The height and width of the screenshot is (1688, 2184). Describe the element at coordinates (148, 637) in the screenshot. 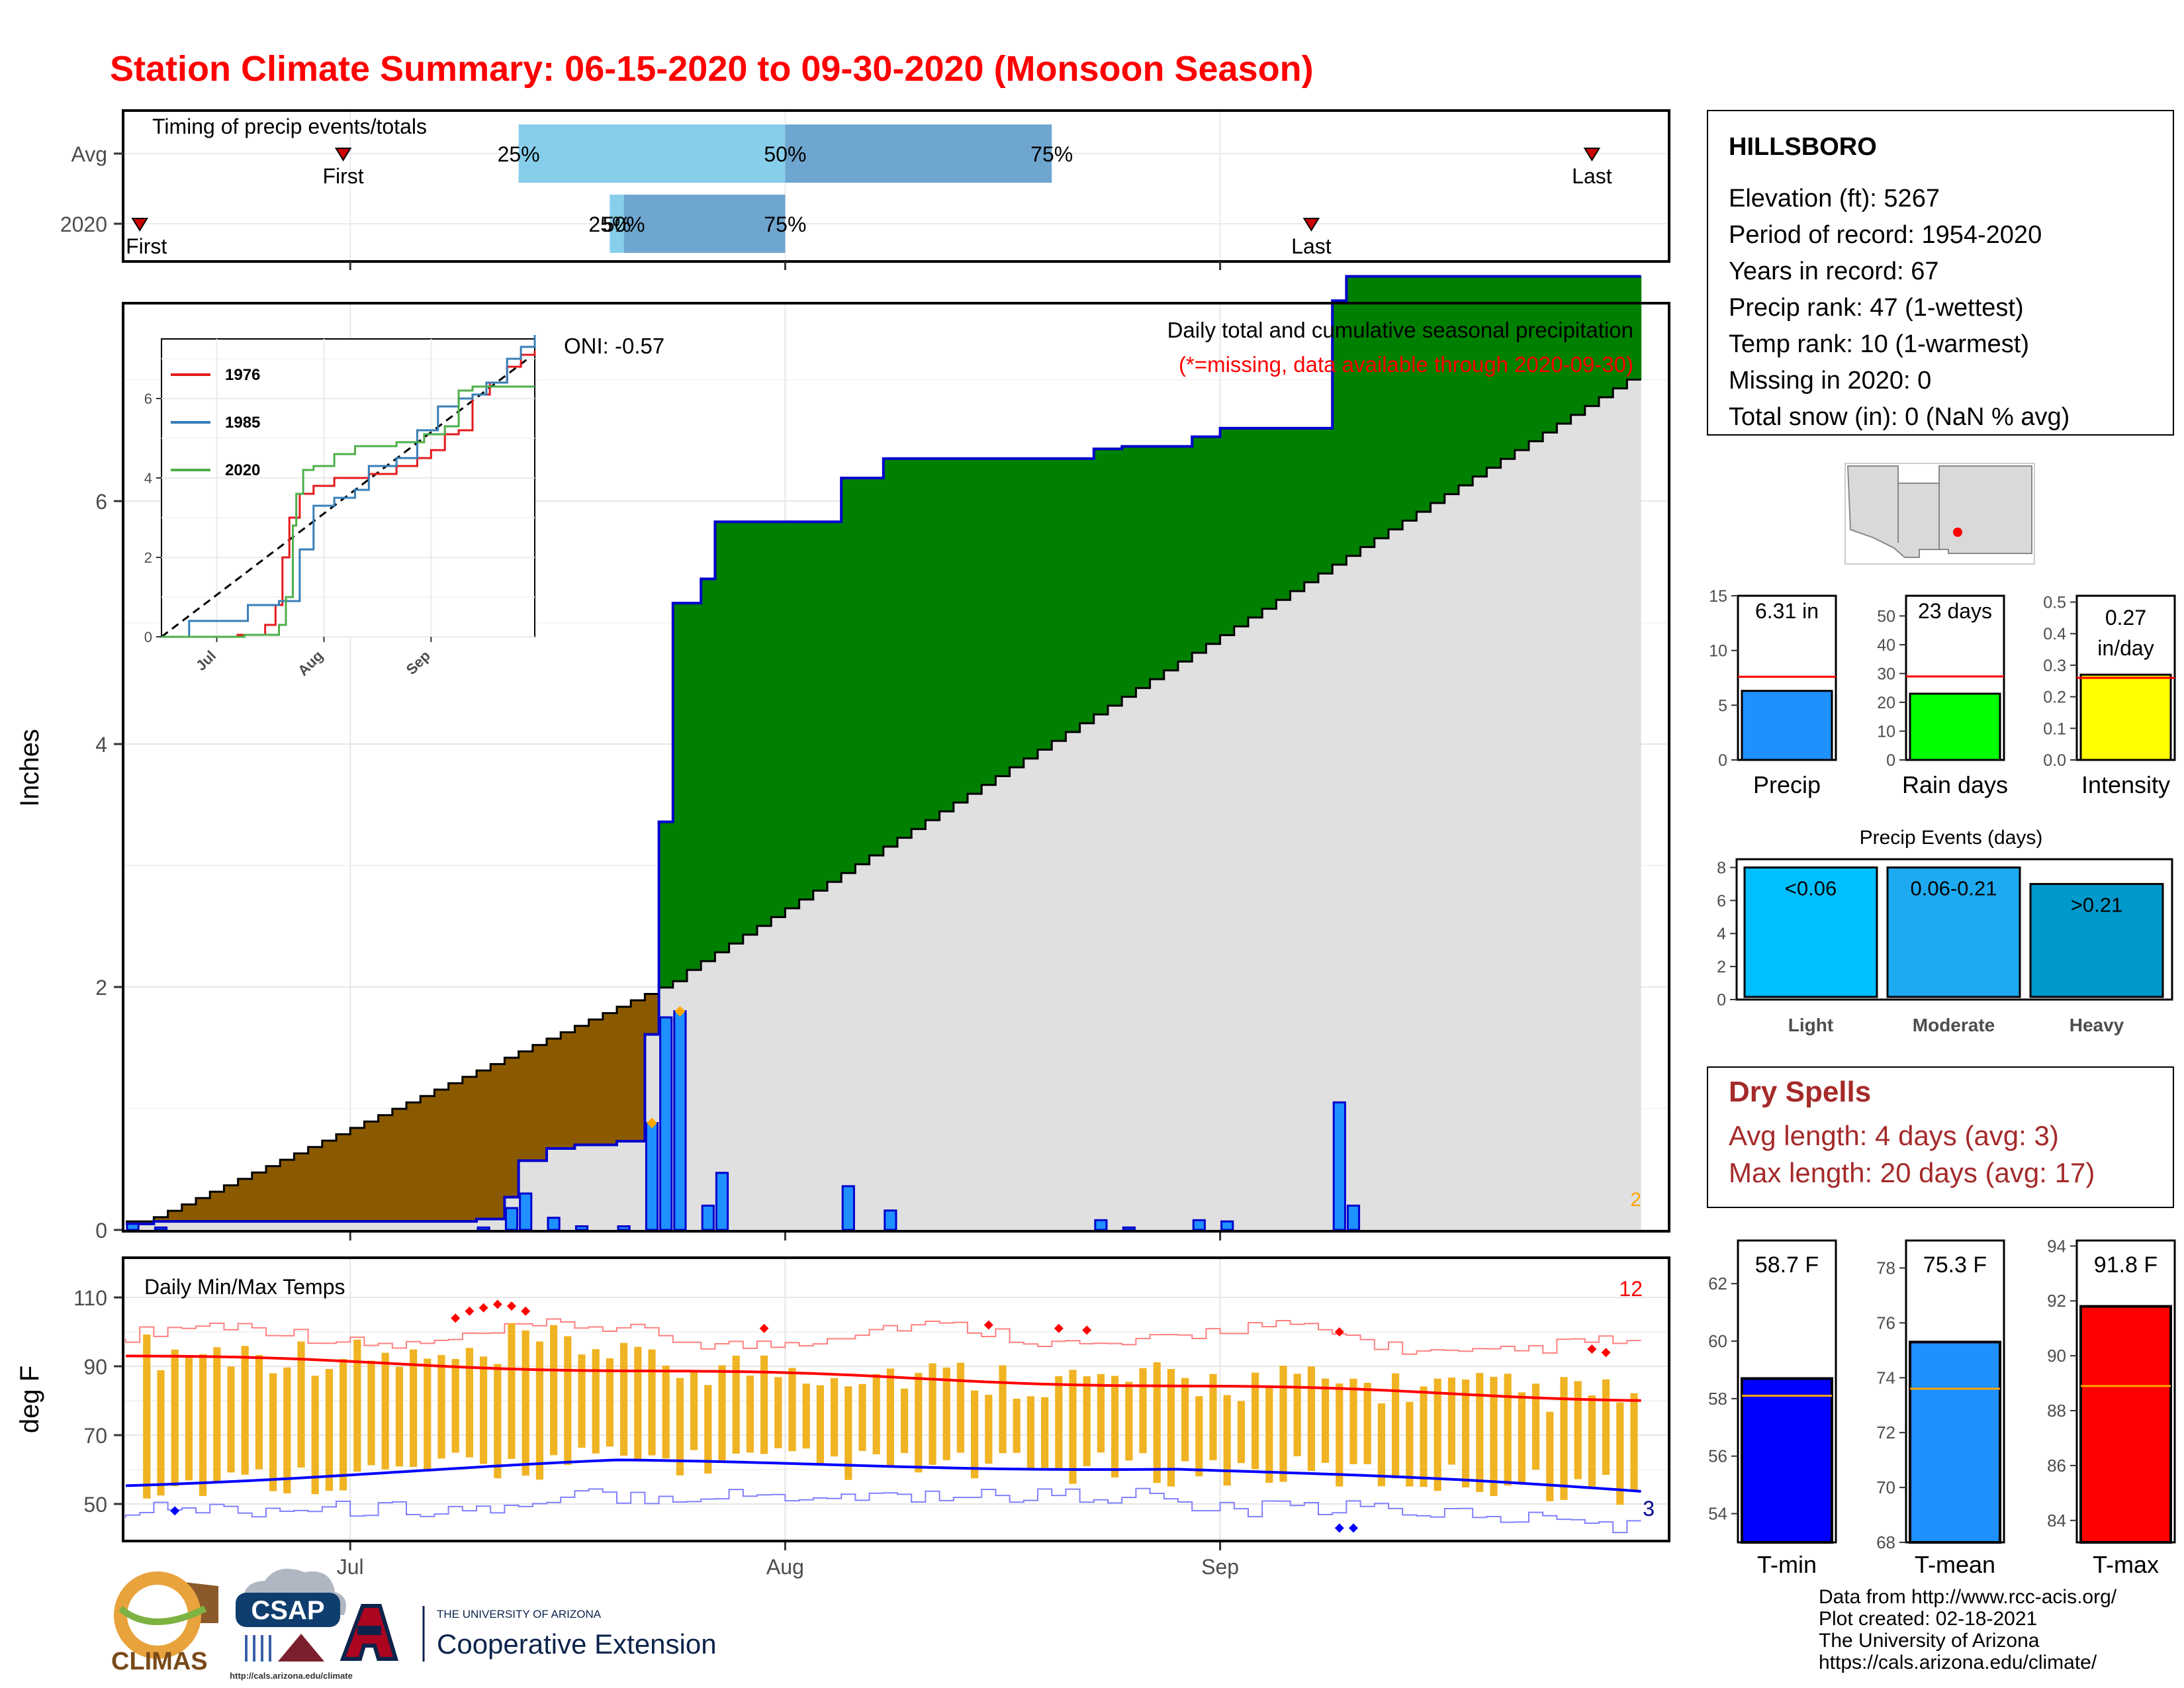

I see `inset-y-tick: 0` at that location.